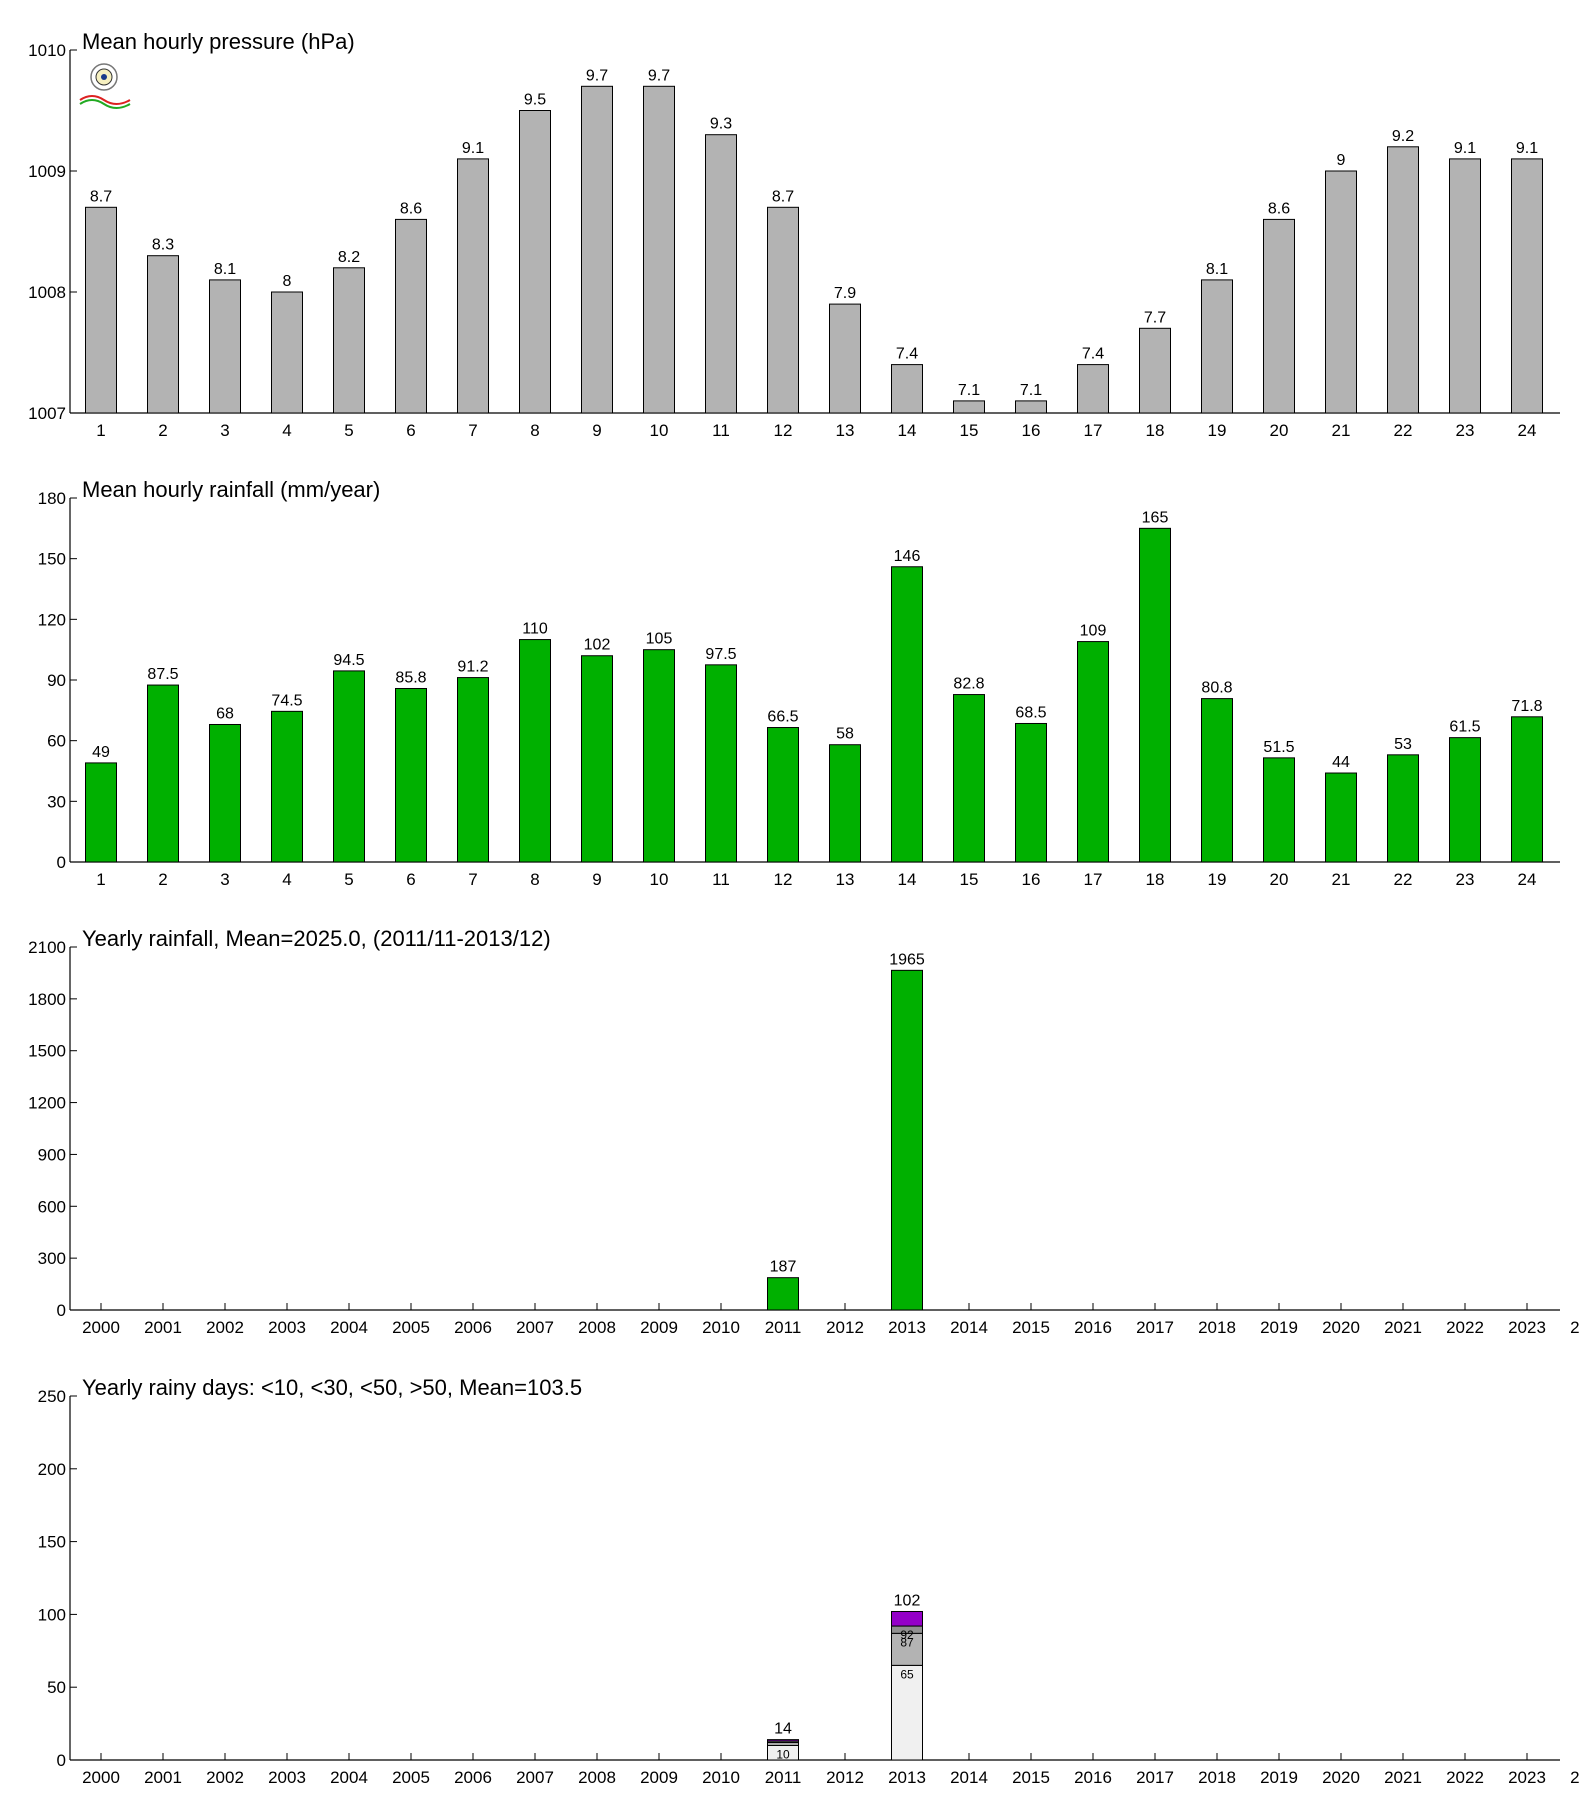 The width and height of the screenshot is (1580, 1800). What do you see at coordinates (1031, 879) in the screenshot?
I see `x-tick-label: 16` at bounding box center [1031, 879].